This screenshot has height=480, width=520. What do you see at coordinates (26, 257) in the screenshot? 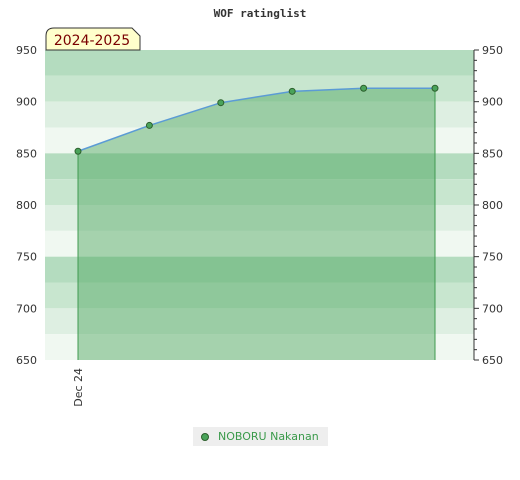
I see `y-tick-label-left: 750` at bounding box center [26, 257].